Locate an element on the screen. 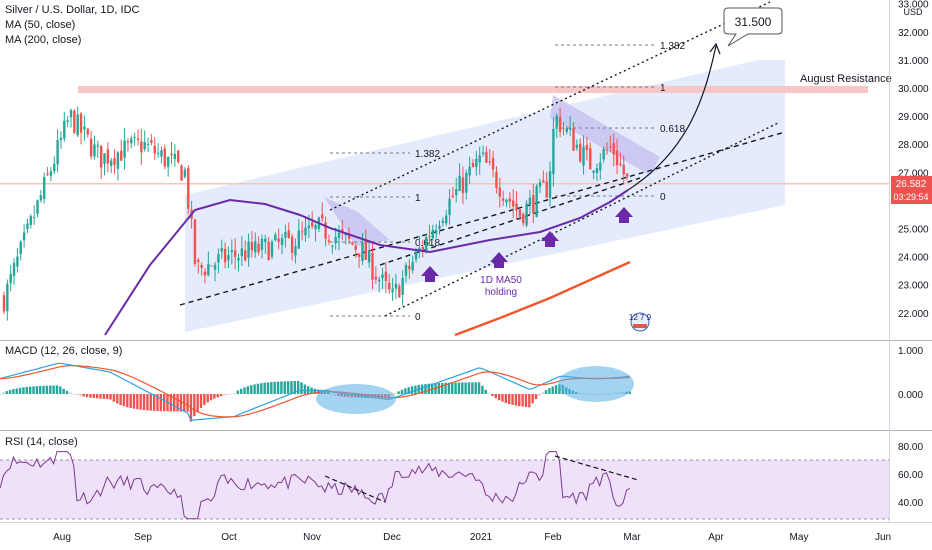  rsi-title: RSI (14, close) is located at coordinates (41, 442).